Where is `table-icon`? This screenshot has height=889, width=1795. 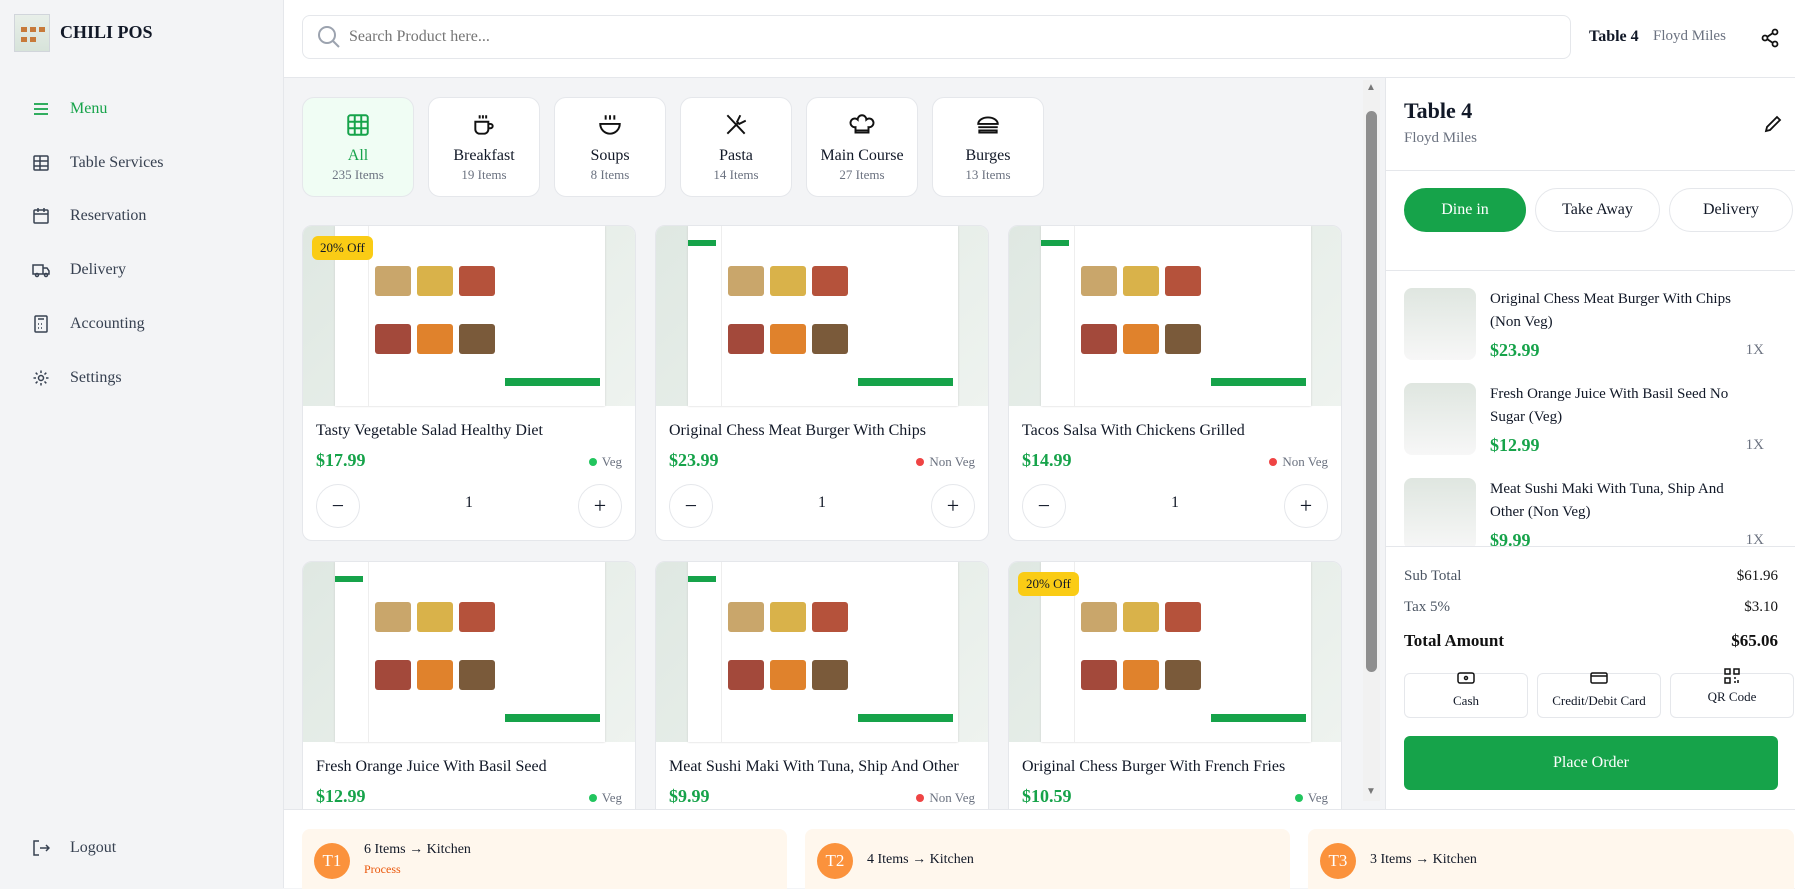
table-icon is located at coordinates (41, 163).